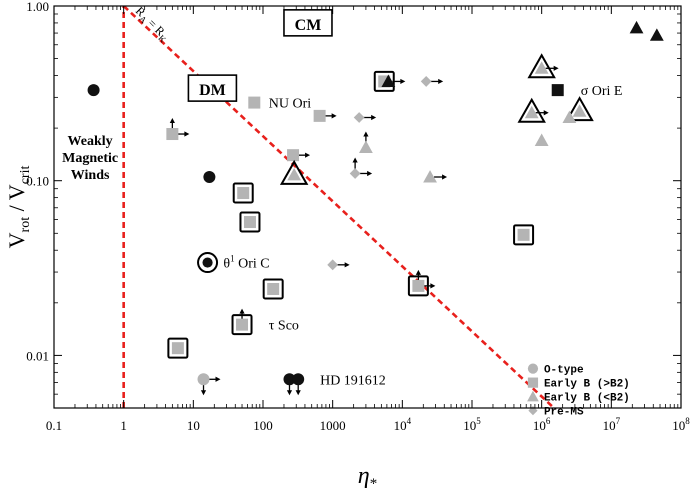  Describe the element at coordinates (16, 192) in the screenshot. I see `y-label-v2: V` at that location.